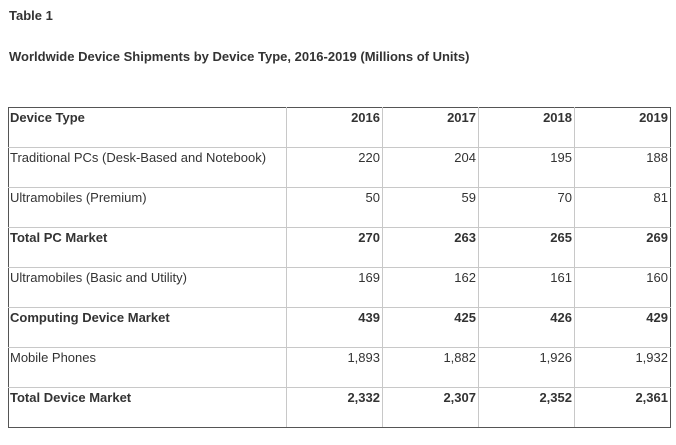 The height and width of the screenshot is (445, 676). Describe the element at coordinates (31, 15) in the screenshot. I see `table-caption-label: Table 1` at that location.